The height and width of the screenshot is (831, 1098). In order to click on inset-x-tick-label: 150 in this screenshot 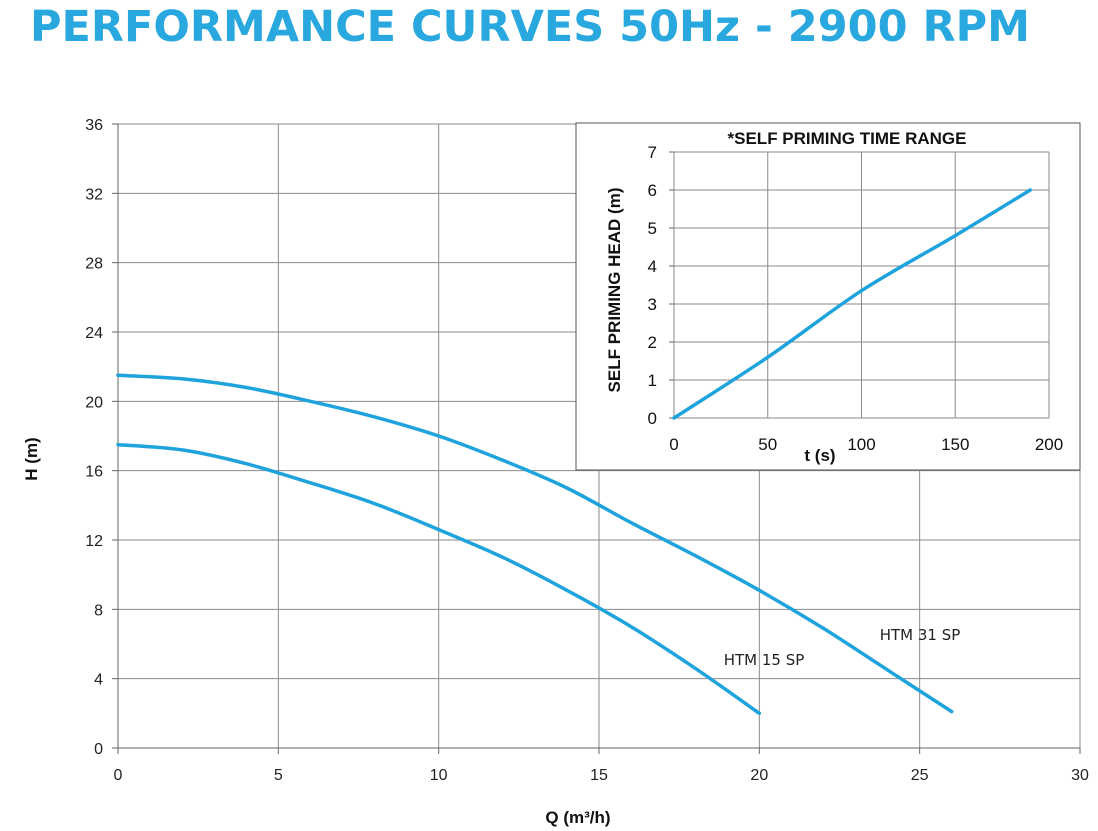, I will do `click(955, 444)`.